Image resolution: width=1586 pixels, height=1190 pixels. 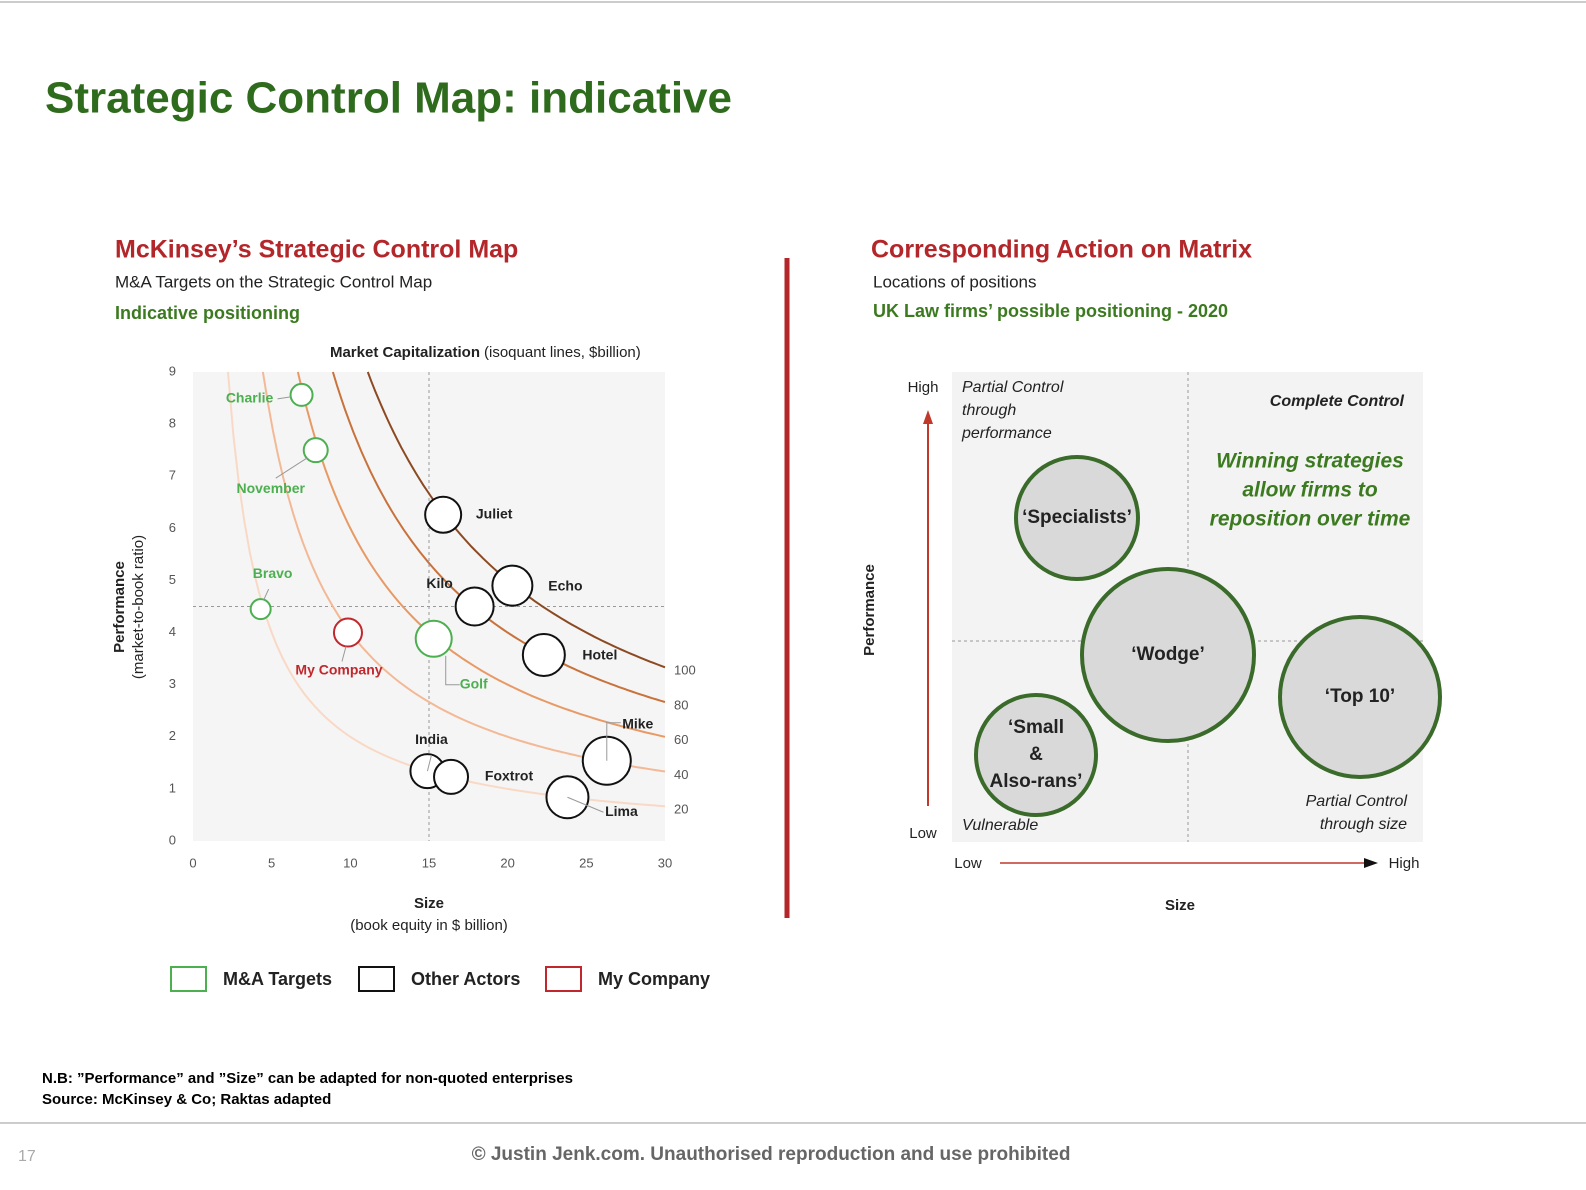 What do you see at coordinates (429, 925) in the screenshot?
I see `x-axis-subtitle: (book equity in $ billion)` at bounding box center [429, 925].